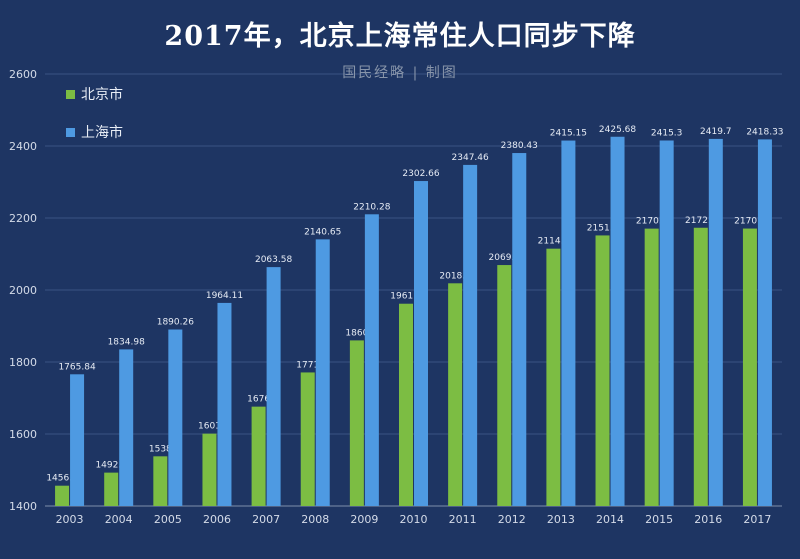 The height and width of the screenshot is (559, 800). Describe the element at coordinates (70, 94) in the screenshot. I see `legend-swatch-beijing` at that location.